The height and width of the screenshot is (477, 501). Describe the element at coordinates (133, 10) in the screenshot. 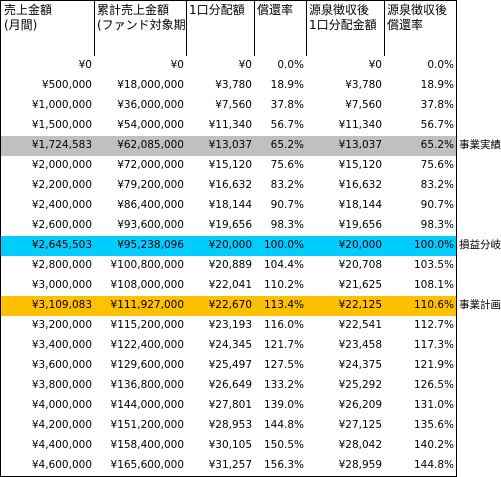

I see `header-text: 累計売上金額` at that location.